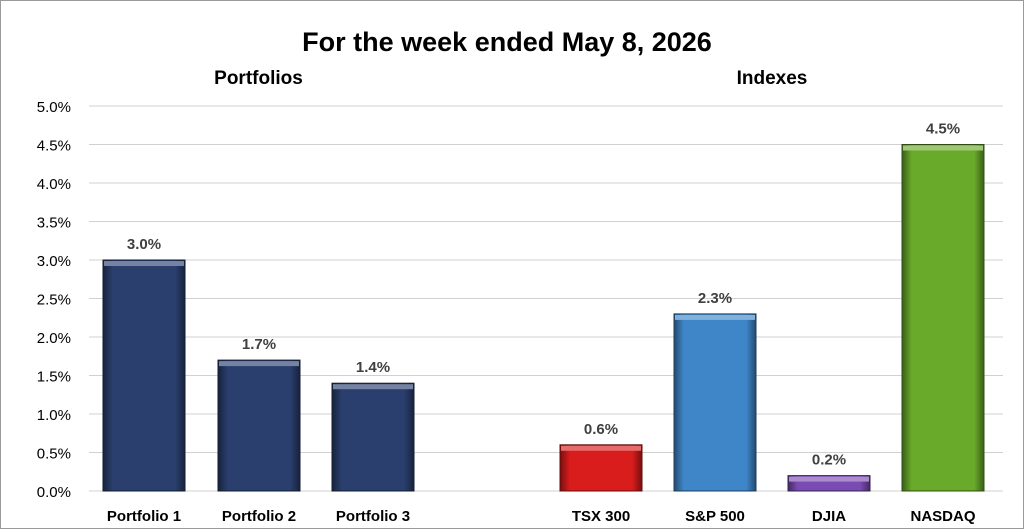 Image resolution: width=1024 pixels, height=529 pixels. I want to click on bar-nasdaq, so click(943, 318).